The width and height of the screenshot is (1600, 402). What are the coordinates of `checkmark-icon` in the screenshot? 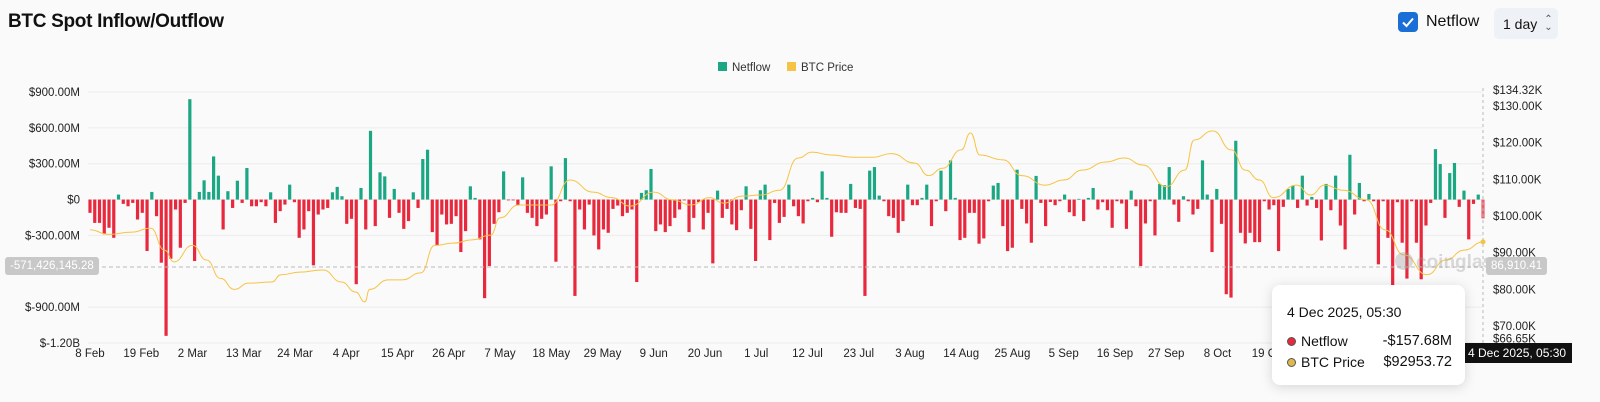 It's located at (1408, 22).